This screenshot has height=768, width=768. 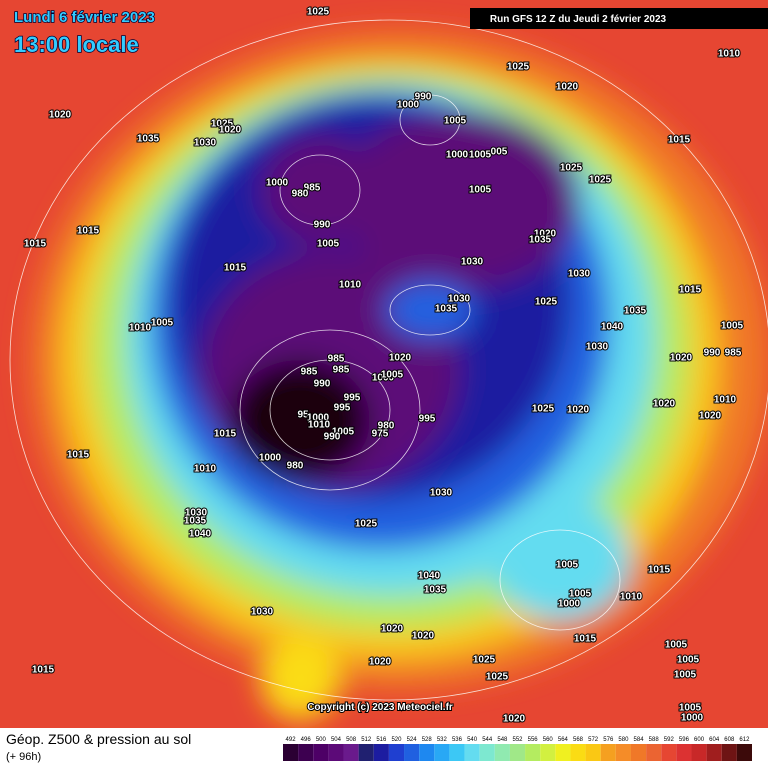 I want to click on isobar-label: 975, so click(x=380, y=434).